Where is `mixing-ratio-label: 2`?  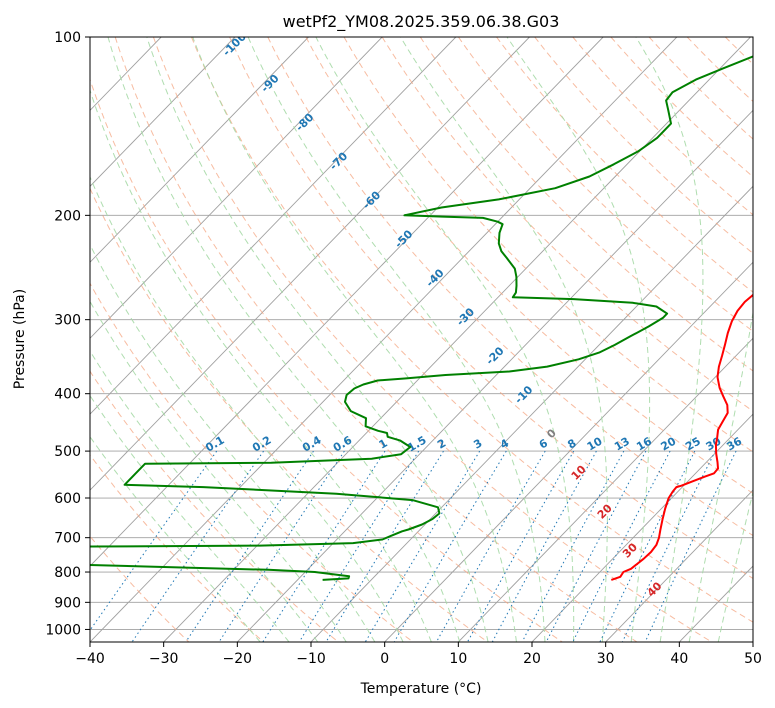
mixing-ratio-label: 2 is located at coordinates (441, 444).